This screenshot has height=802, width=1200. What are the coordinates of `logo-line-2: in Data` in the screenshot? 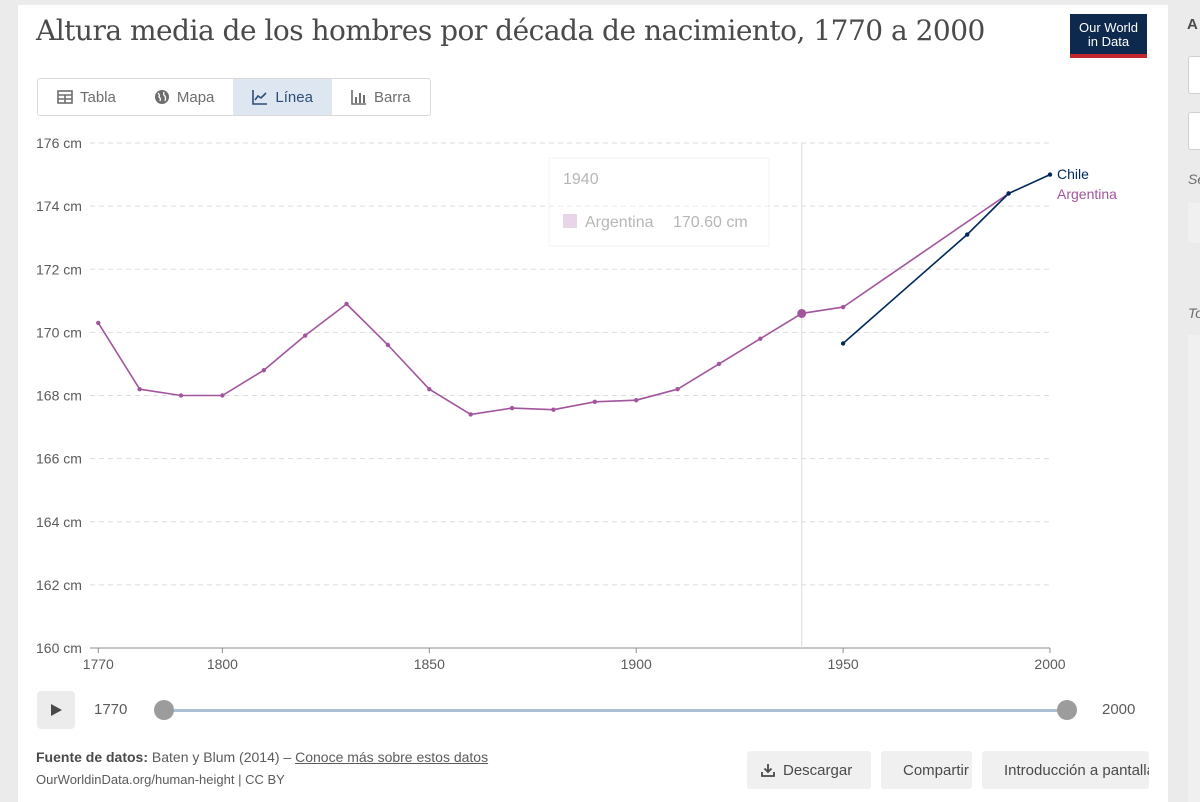 It's located at (1108, 41).